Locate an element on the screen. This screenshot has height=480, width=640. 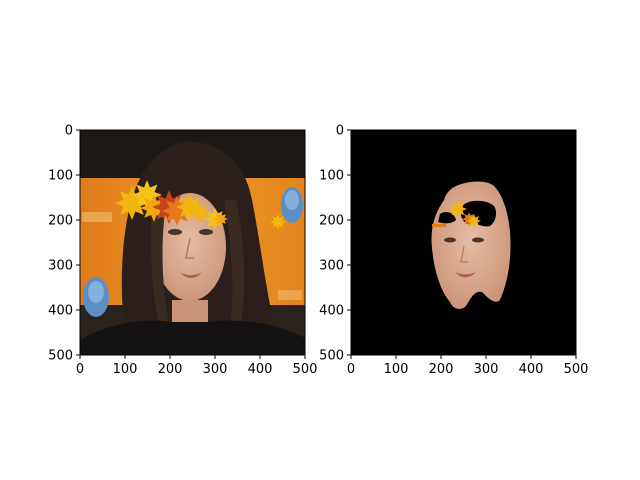
photo-x-tick-label: 300 is located at coordinates (215, 369).